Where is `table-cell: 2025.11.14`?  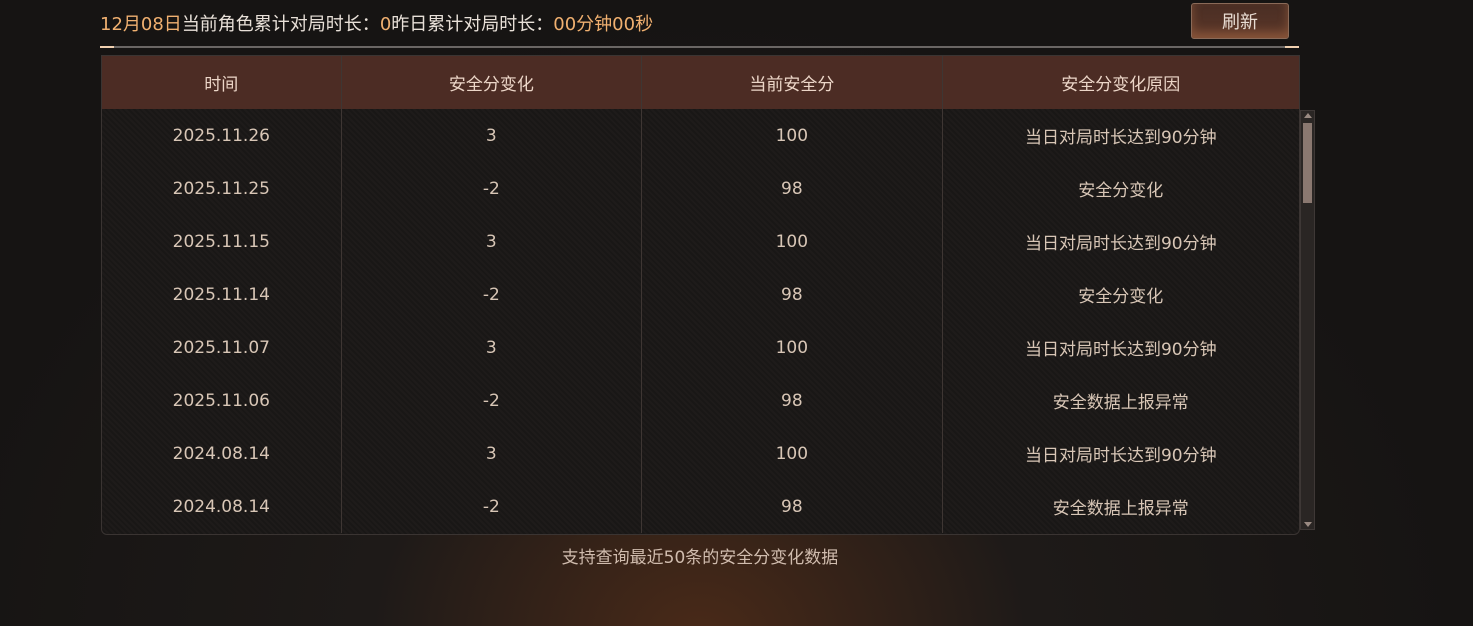 table-cell: 2025.11.14 is located at coordinates (222, 294).